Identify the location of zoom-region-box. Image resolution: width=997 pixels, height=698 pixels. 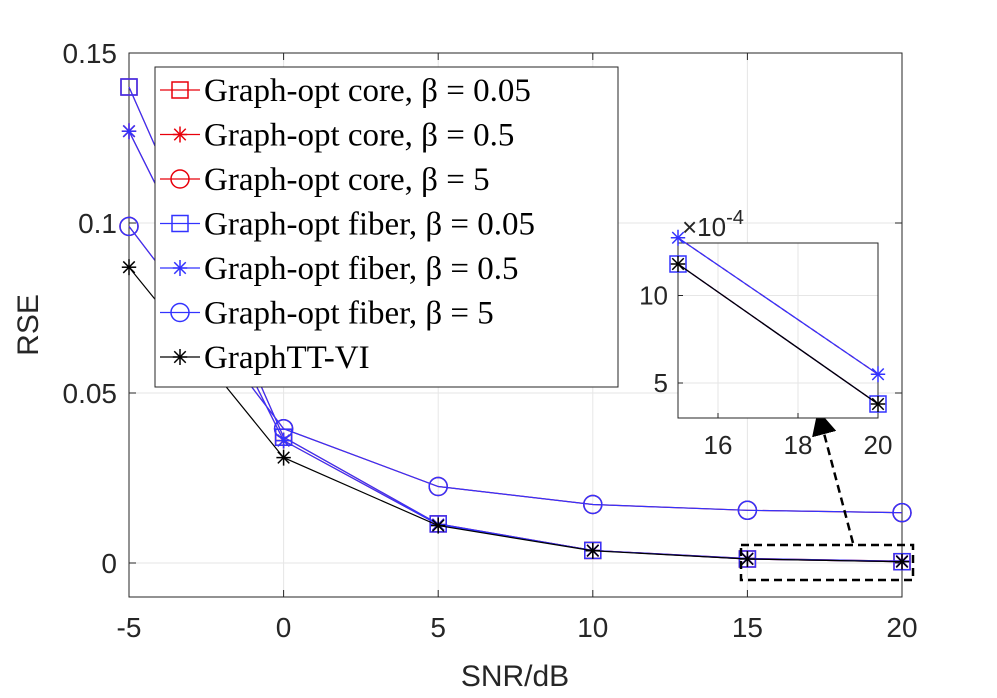
(827, 562).